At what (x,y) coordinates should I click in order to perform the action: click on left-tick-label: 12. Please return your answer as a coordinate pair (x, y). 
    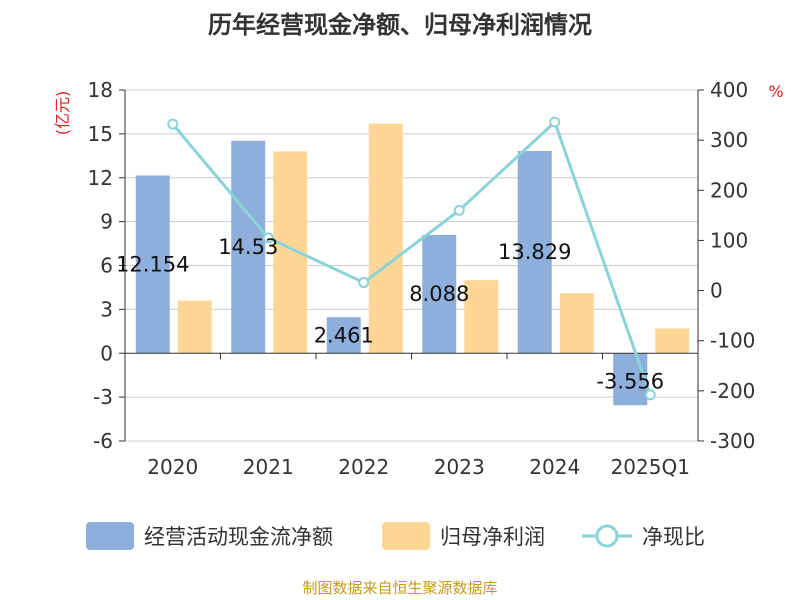
    Looking at the image, I should click on (100, 178).